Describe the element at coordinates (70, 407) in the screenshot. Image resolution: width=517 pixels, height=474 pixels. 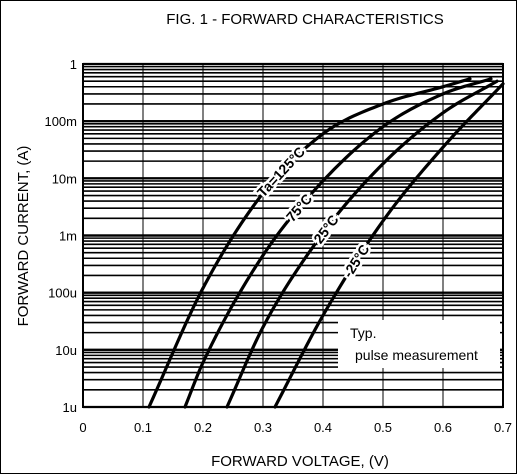
I see `y-tick-label: 1u` at that location.